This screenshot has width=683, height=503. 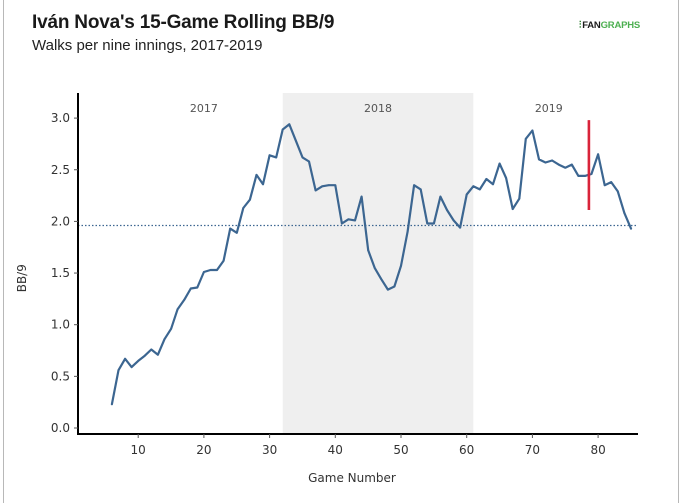 I want to click on y-tick-label: 2.0, so click(x=60, y=221).